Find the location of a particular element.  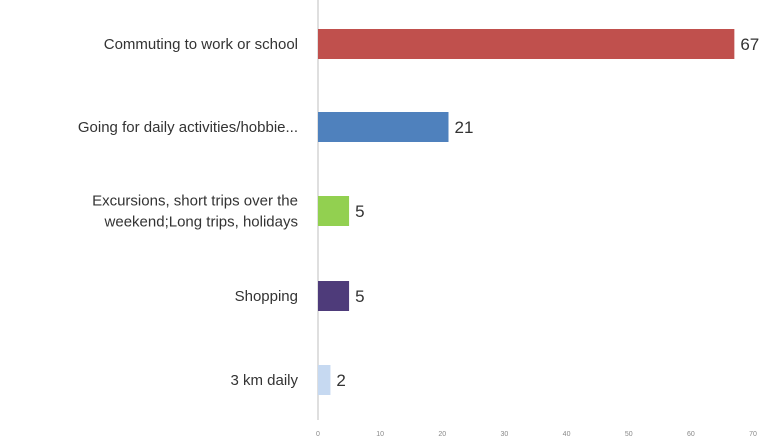

x-tick-label-7: 70 is located at coordinates (753, 434).